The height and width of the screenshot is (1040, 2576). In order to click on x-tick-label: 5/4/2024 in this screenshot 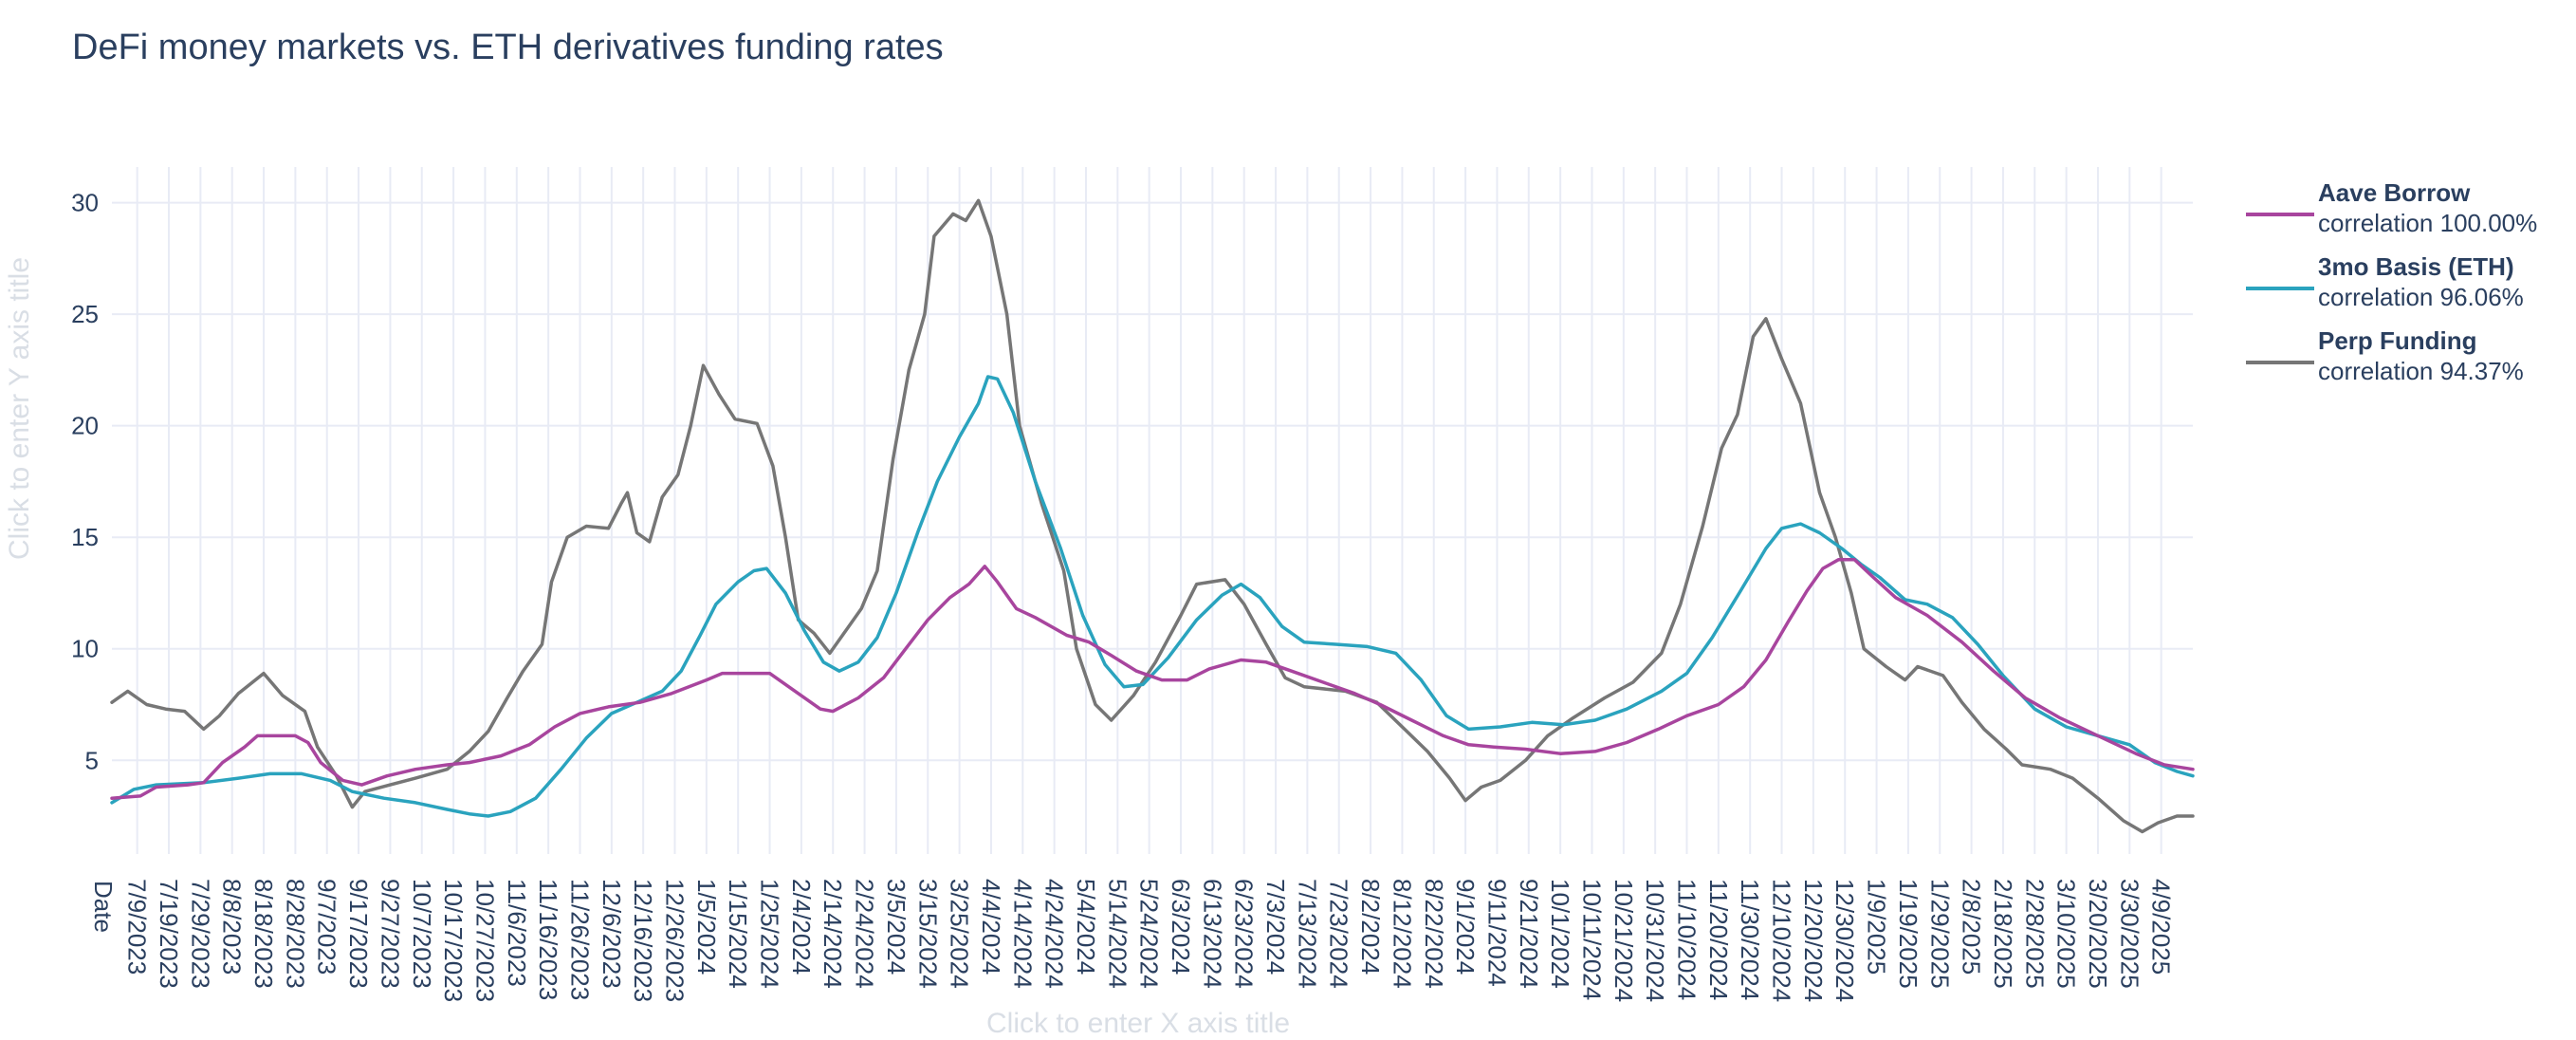, I will do `click(1086, 927)`.